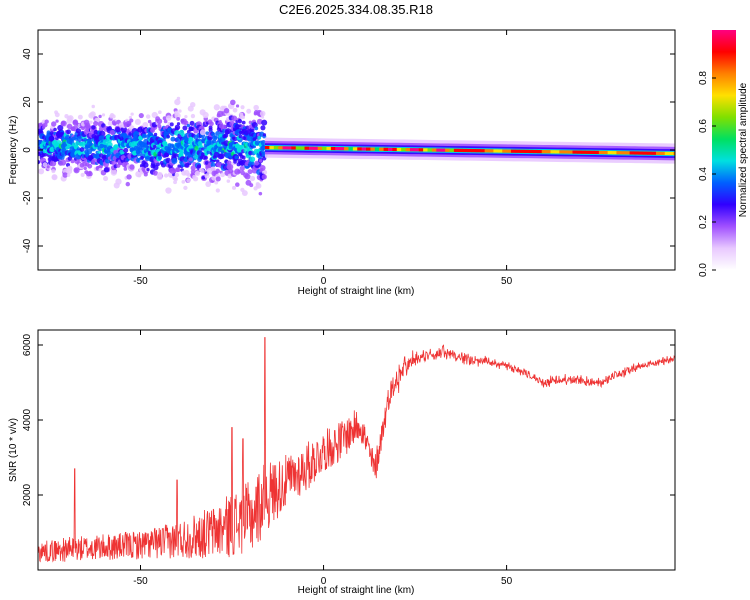 The height and width of the screenshot is (600, 750). Describe the element at coordinates (13, 150) in the screenshot. I see `spectrogram-y-label: Frequency (Hz)` at that location.